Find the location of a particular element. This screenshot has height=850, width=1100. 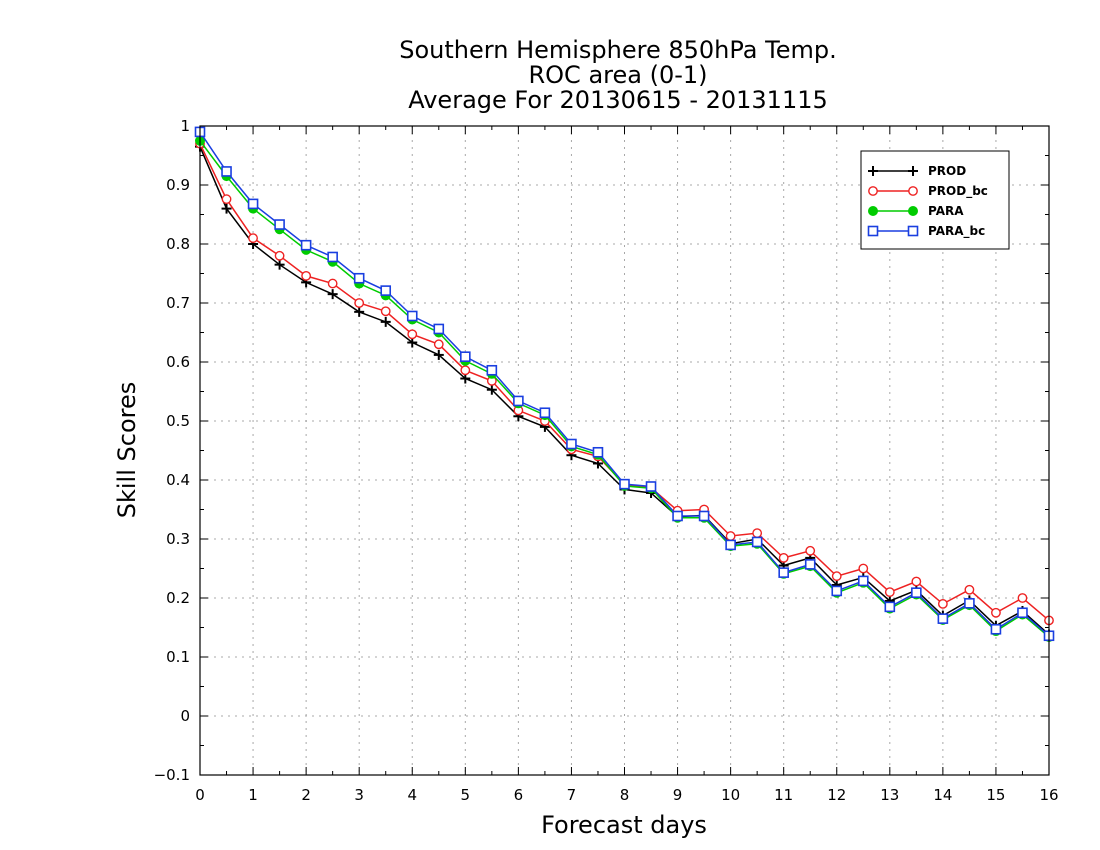

y-tick-label: 1 is located at coordinates (185, 126).